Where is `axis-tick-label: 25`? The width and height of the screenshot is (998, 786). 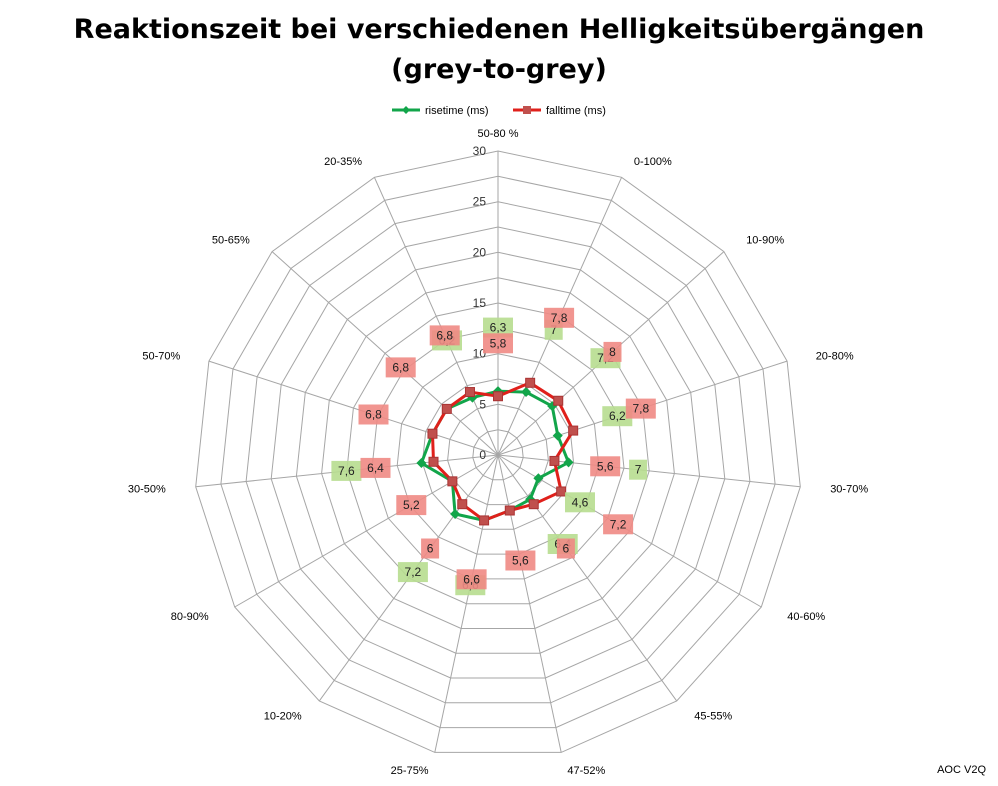 axis-tick-label: 25 is located at coordinates (480, 202).